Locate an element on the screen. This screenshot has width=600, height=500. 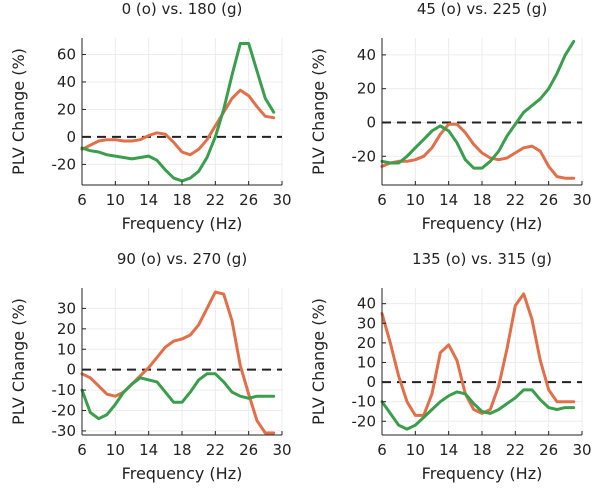
panel-title: 0 (o) vs. 180 (g) is located at coordinates (182, 9).